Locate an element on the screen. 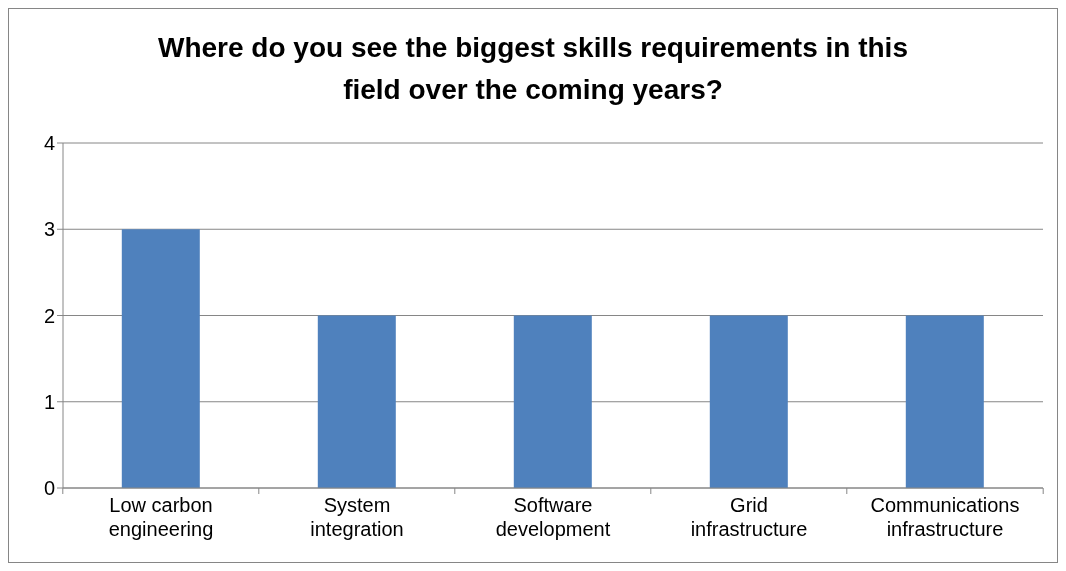  x-tick-label: Grid infrastructure is located at coordinates (749, 517).